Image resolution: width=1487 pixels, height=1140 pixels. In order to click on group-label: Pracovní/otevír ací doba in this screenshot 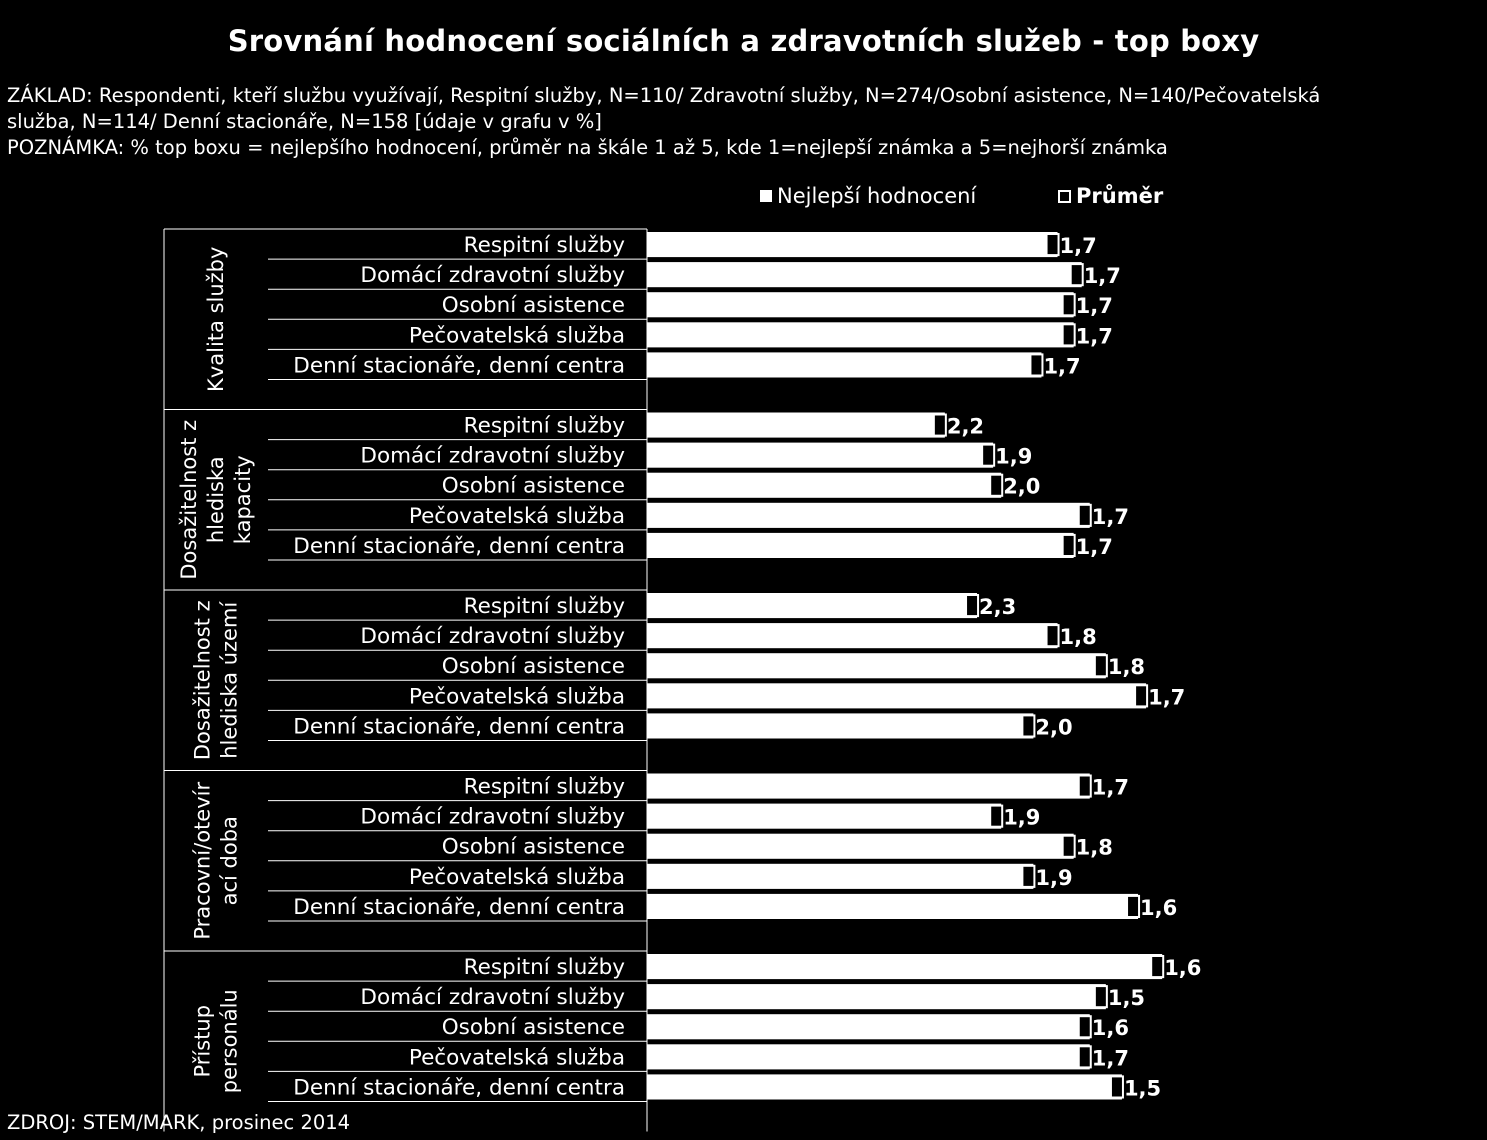, I will do `click(216, 861)`.